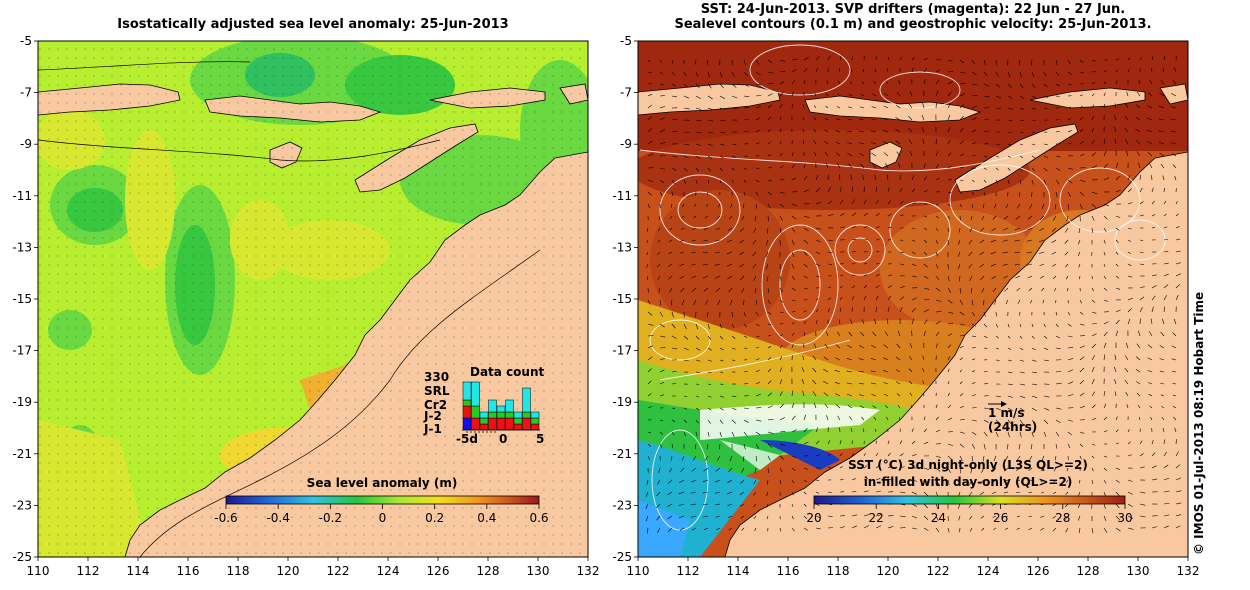  What do you see at coordinates (467, 424) in the screenshot?
I see `count-bar-j1` at bounding box center [467, 424].